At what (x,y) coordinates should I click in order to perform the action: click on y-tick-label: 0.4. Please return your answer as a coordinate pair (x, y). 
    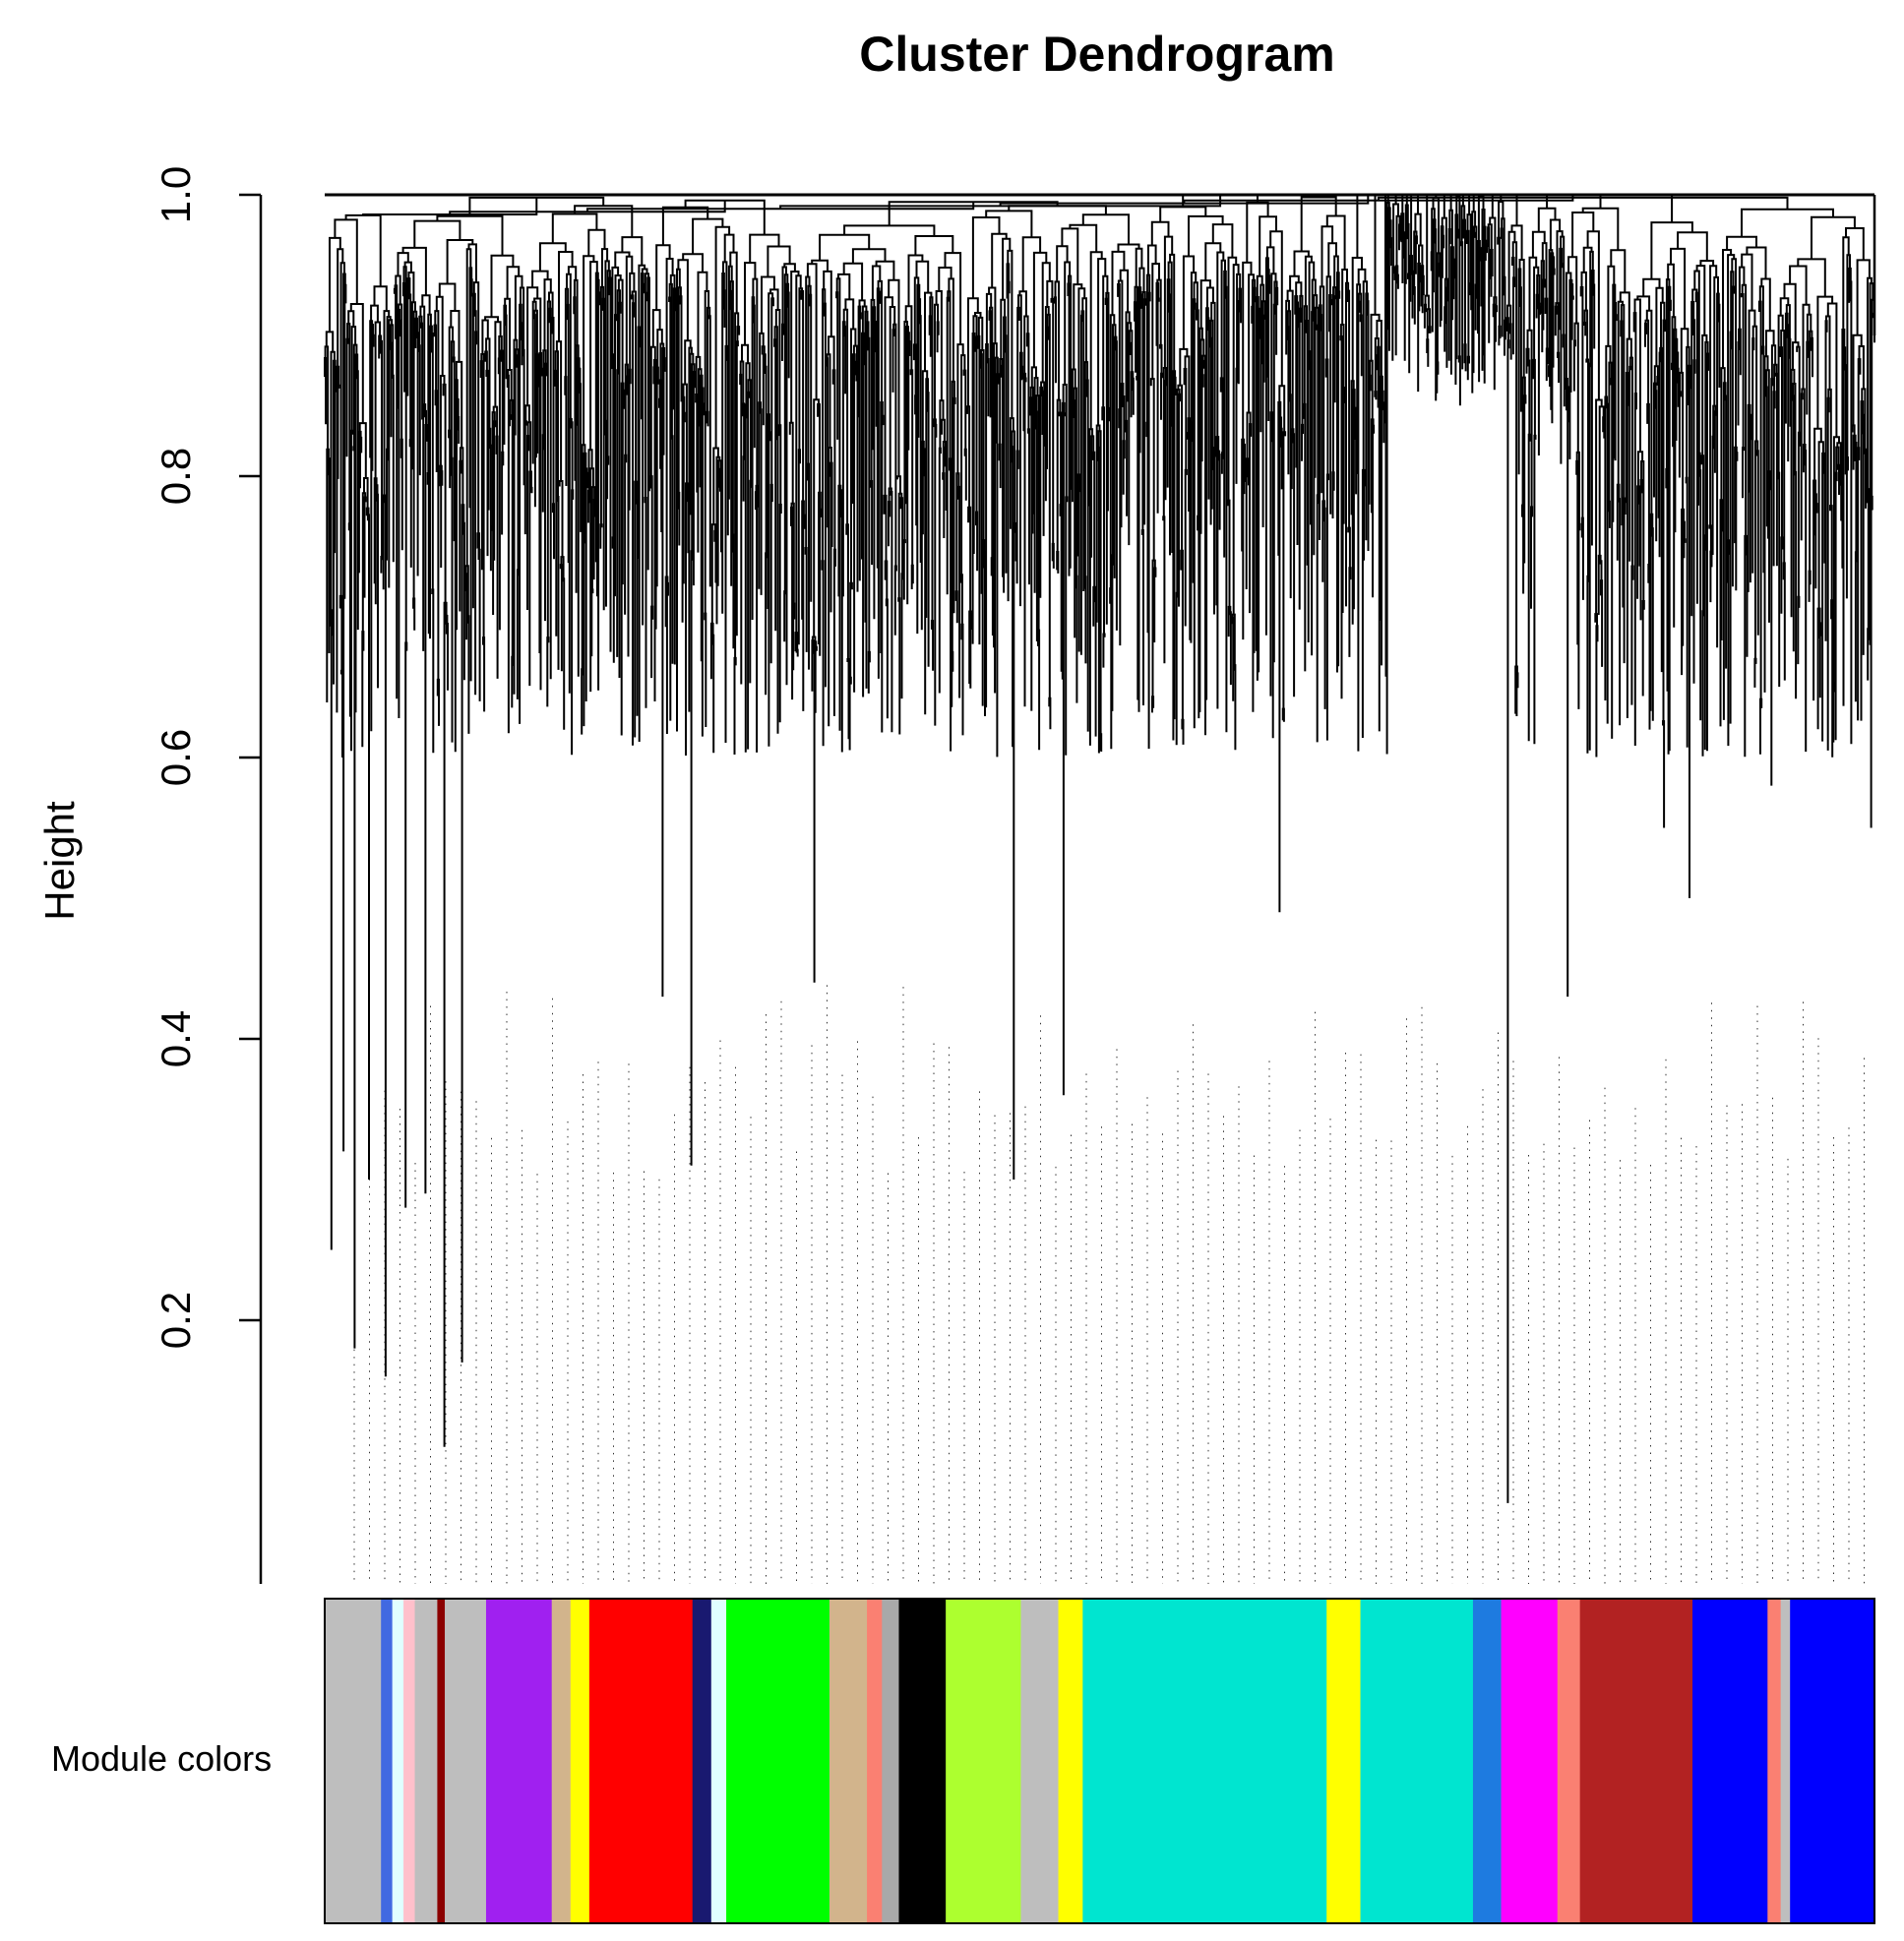
    Looking at the image, I should click on (176, 1038).